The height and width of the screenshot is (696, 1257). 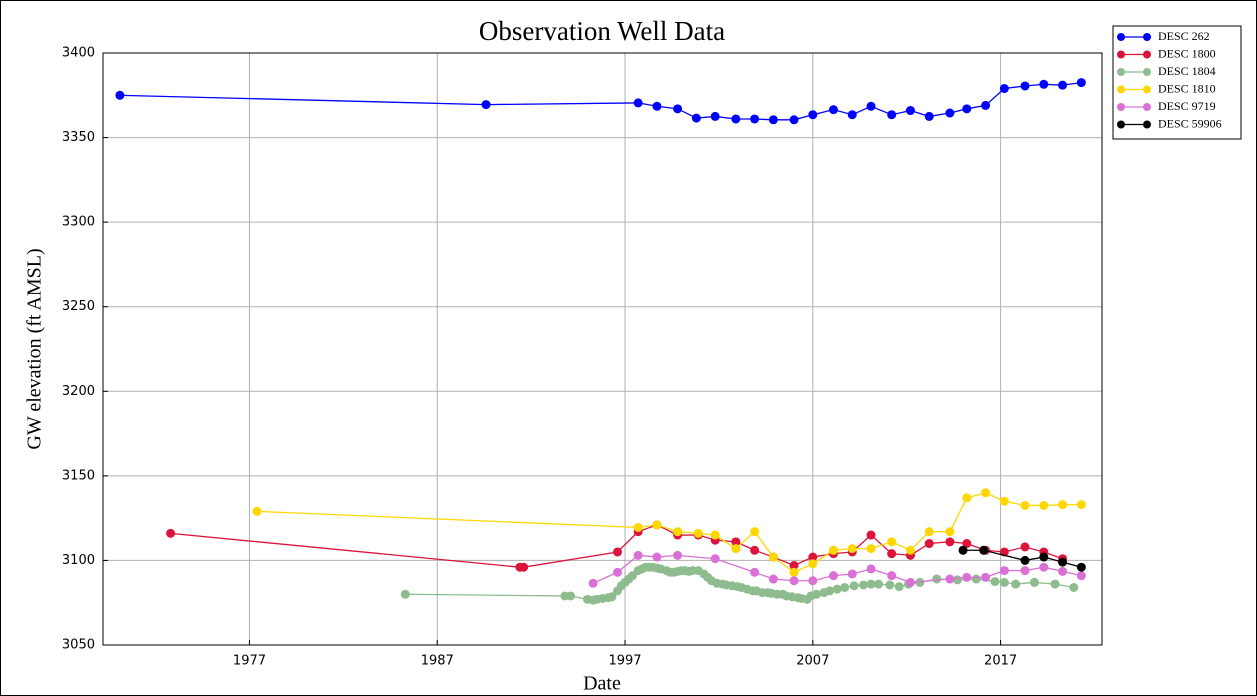 I want to click on legend-label: DESC 59906, so click(x=1190, y=123).